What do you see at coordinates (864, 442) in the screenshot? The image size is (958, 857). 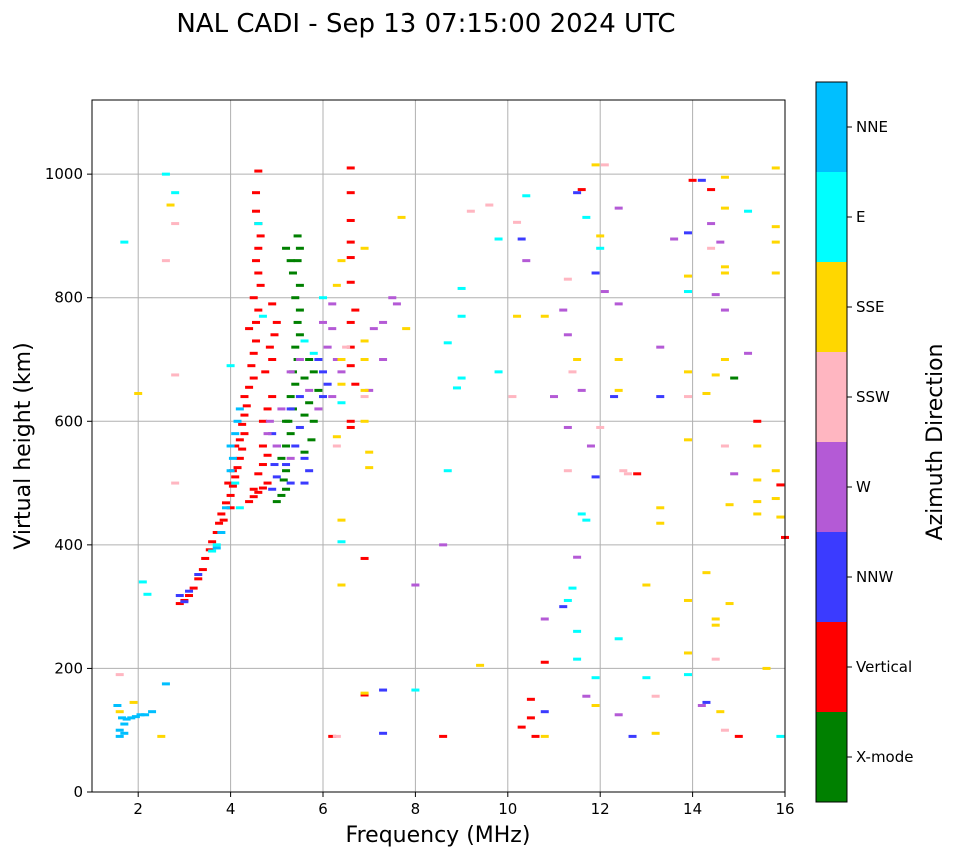 I see `colorbar: X-mode Vertical NNW W SSW SSE E NNE` at bounding box center [864, 442].